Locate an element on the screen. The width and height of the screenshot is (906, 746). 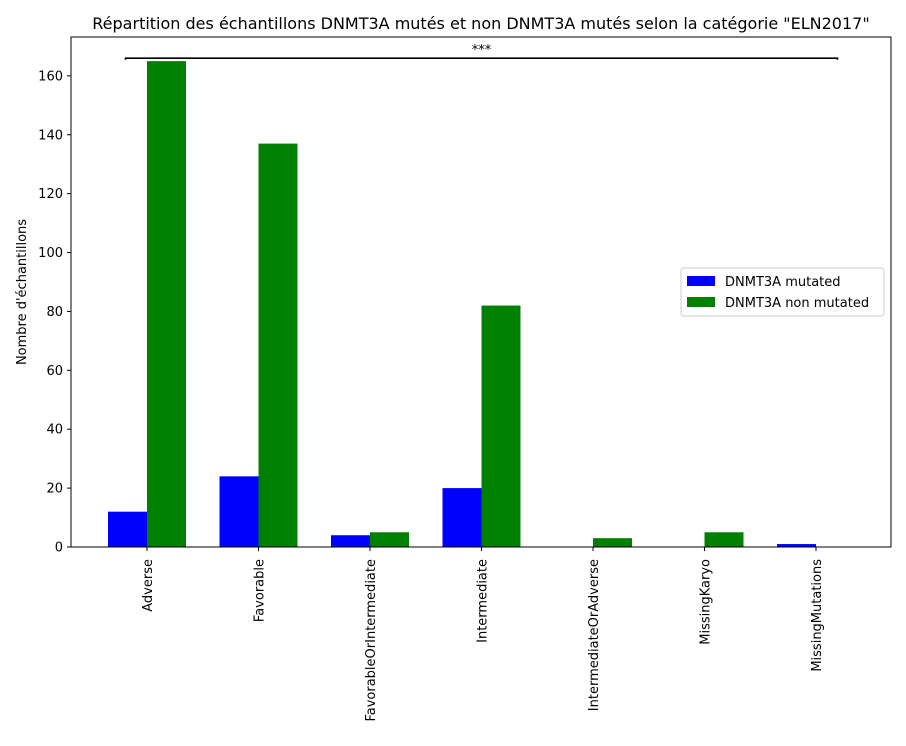
y-tick-label: 140 is located at coordinates (50, 135).